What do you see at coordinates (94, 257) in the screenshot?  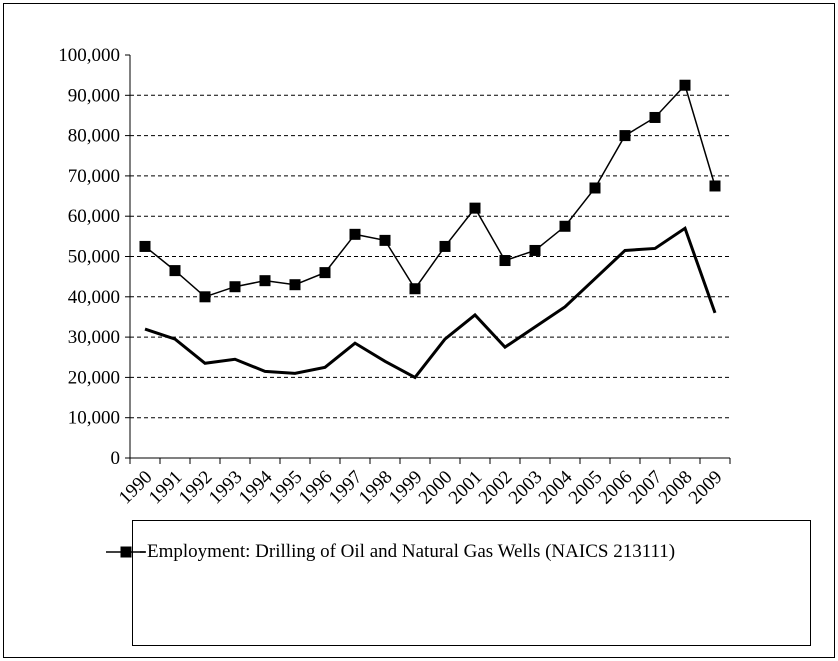 I see `y-tick-label: 50,000` at bounding box center [94, 257].